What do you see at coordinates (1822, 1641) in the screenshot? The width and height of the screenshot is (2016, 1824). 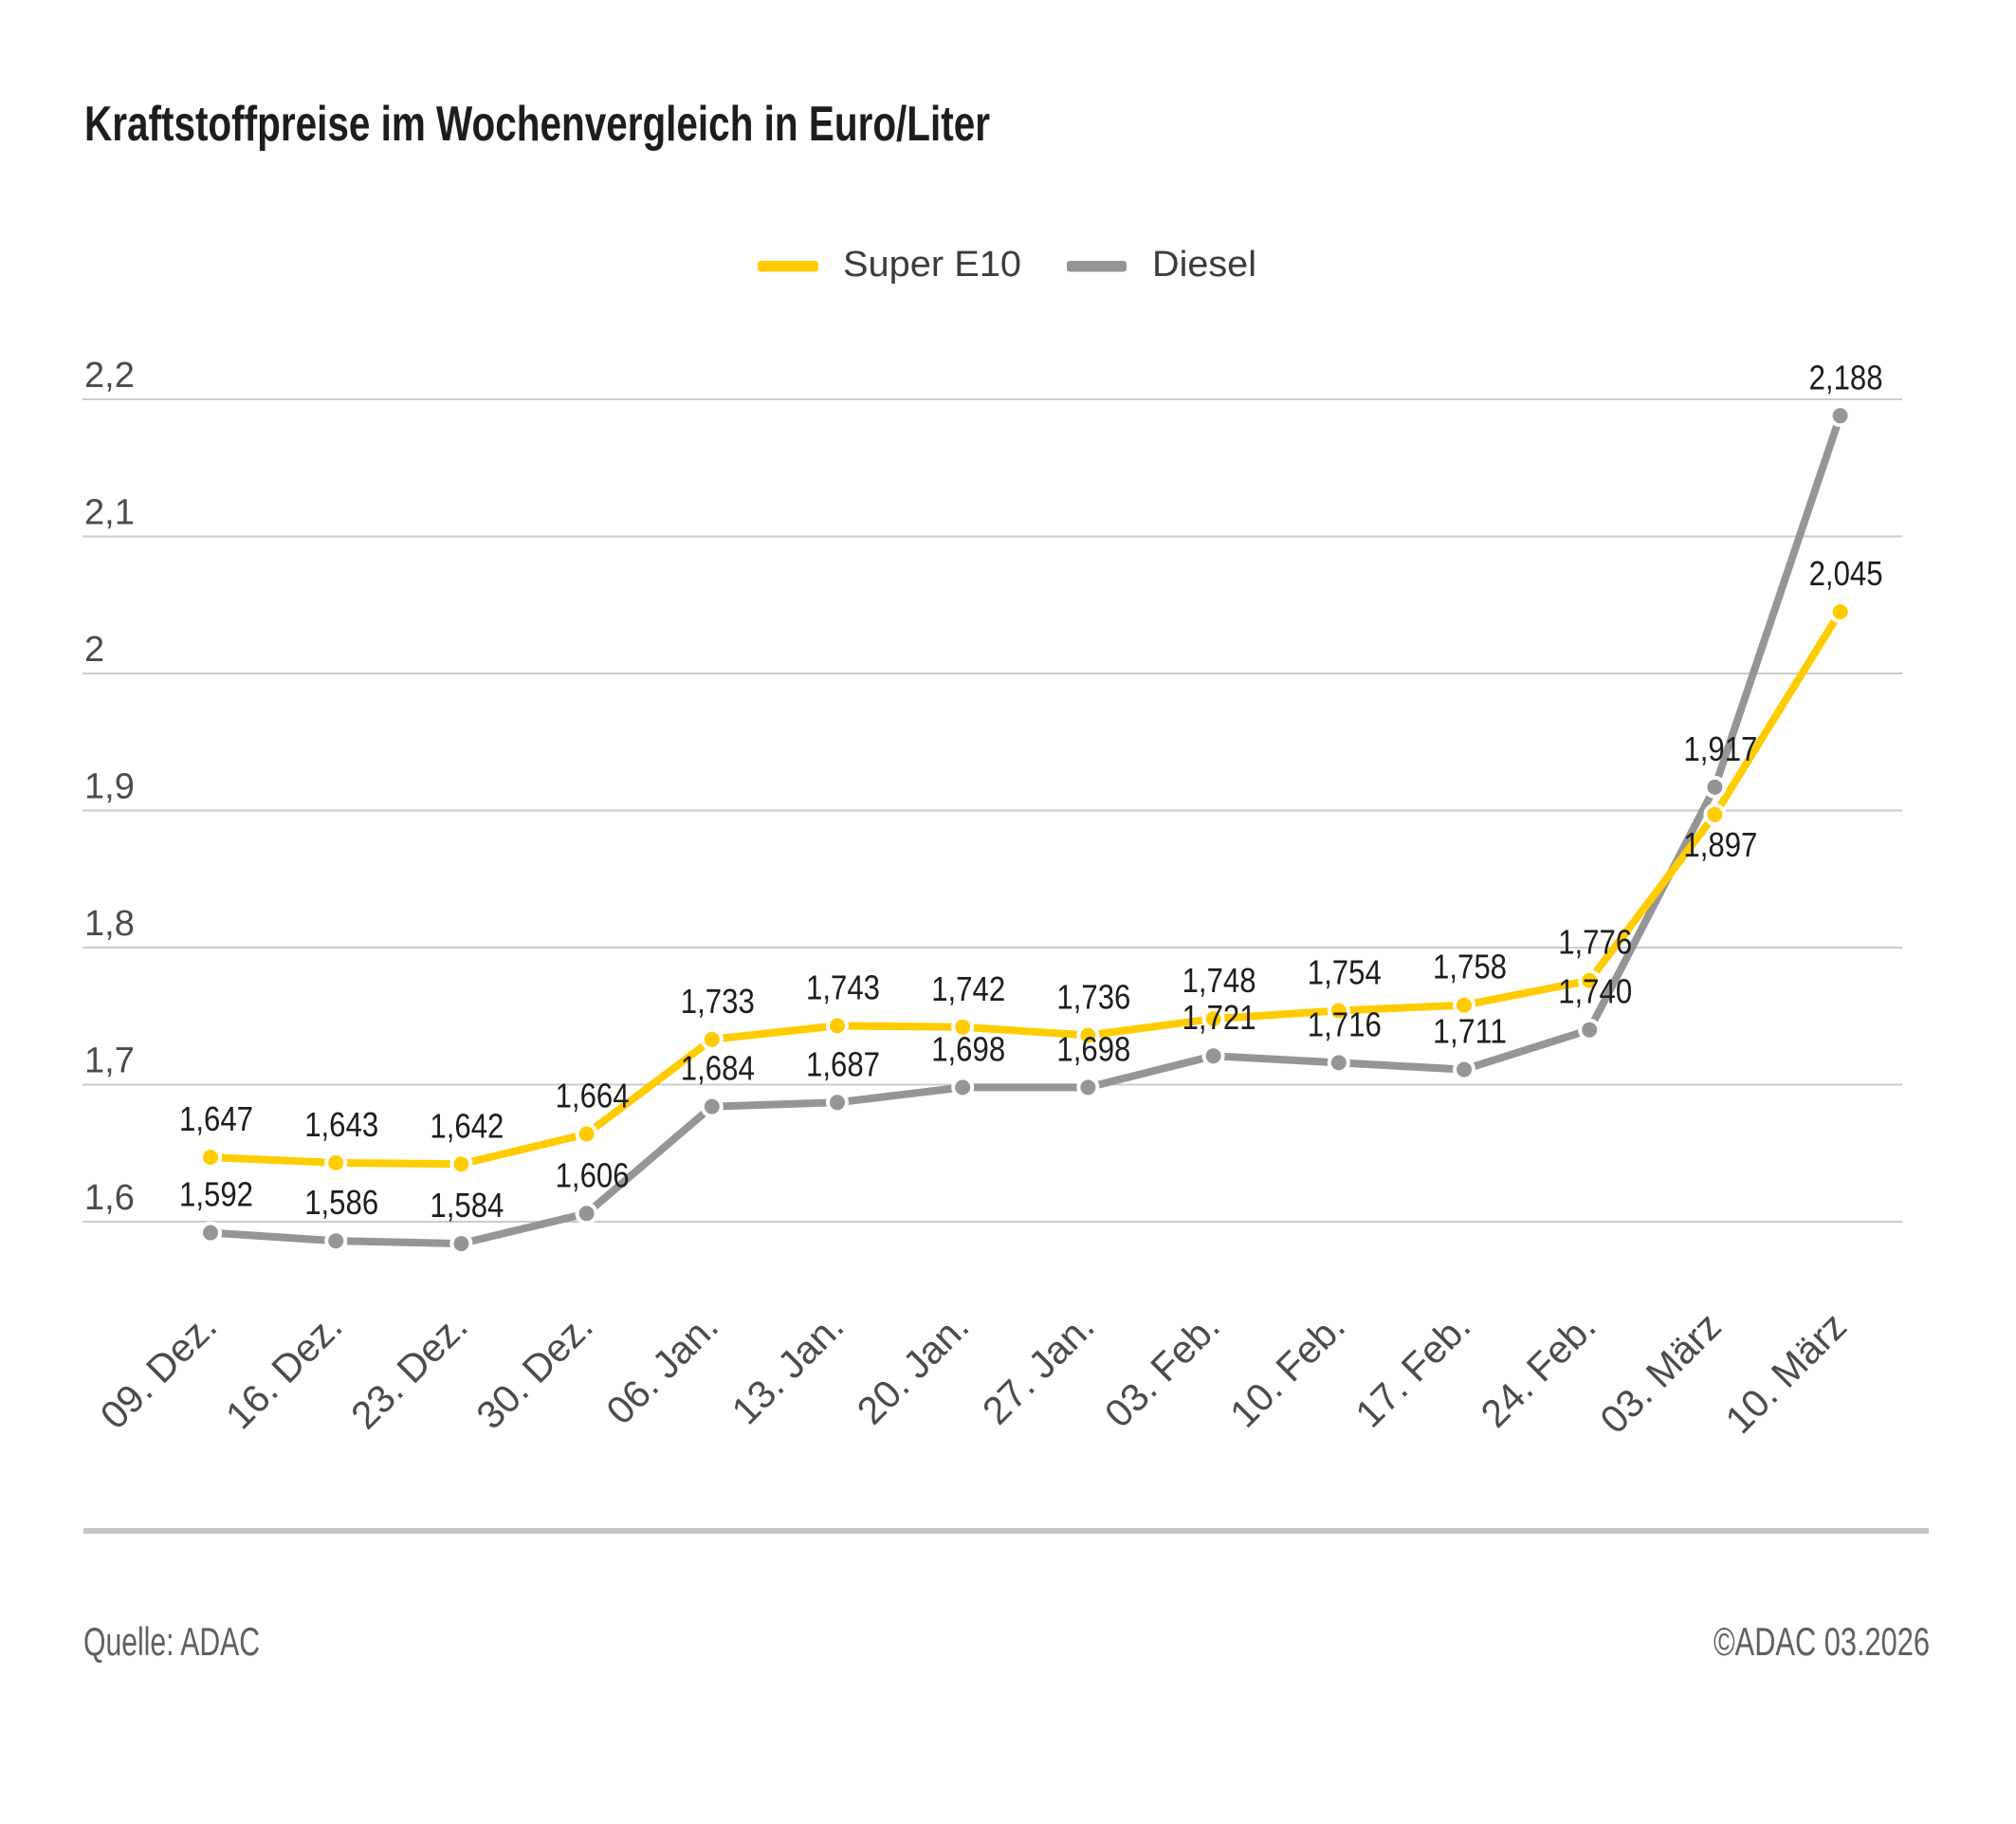 I see `svg-text: ©ADAC 03.2026` at bounding box center [1822, 1641].